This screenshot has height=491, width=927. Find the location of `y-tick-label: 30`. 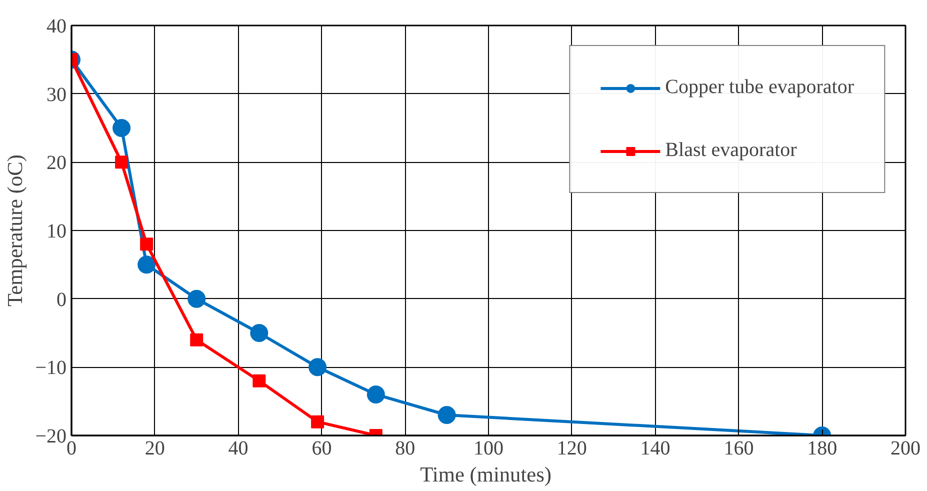

y-tick-label: 30 is located at coordinates (56, 95).